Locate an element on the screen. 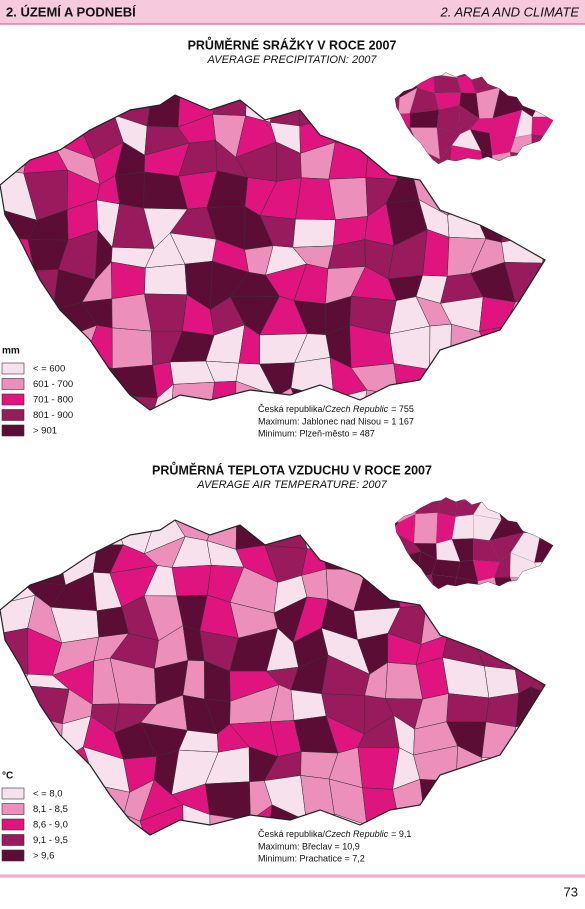 The height and width of the screenshot is (909, 585). note-value: = 755 is located at coordinates (402, 409).